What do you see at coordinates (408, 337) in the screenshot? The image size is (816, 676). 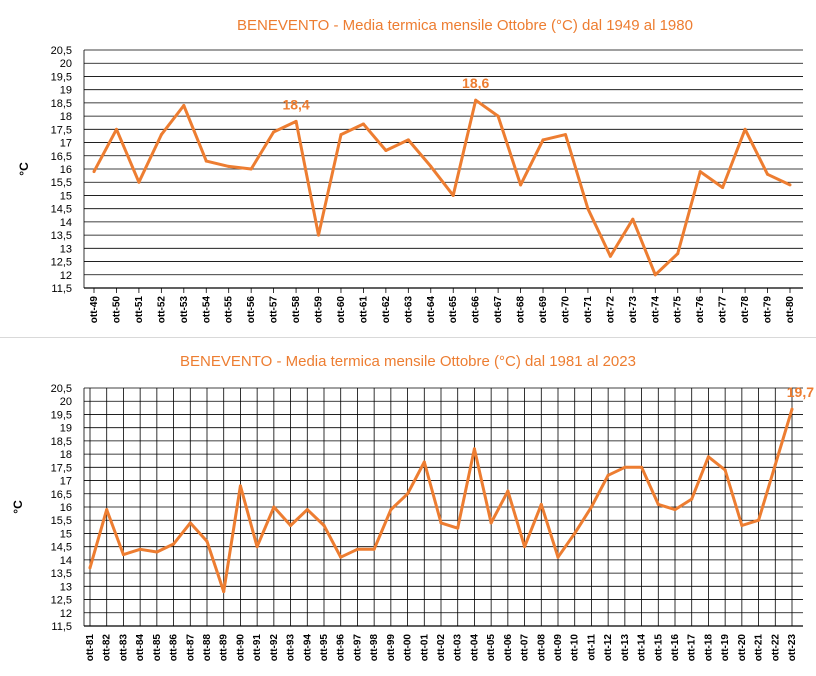 I see `panel-divider` at bounding box center [408, 337].